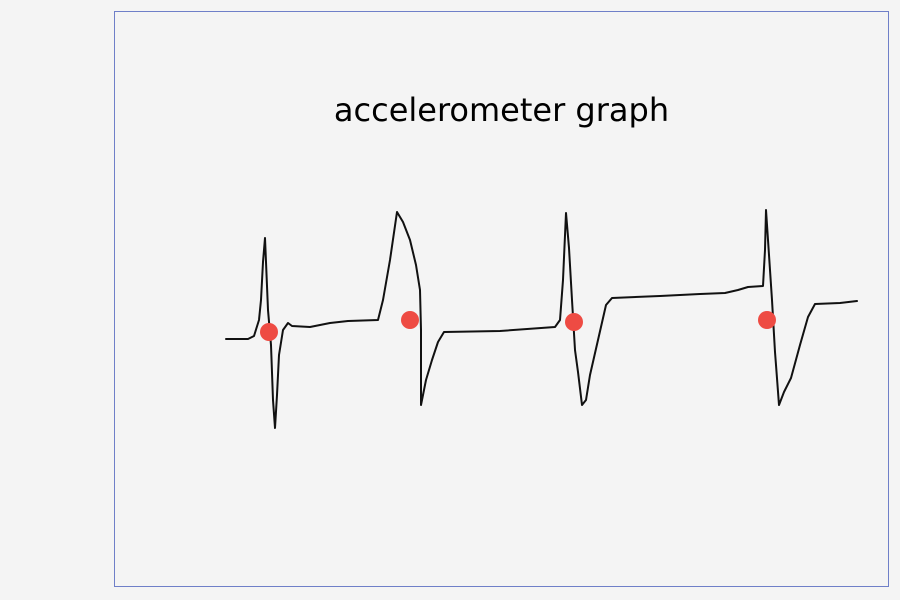 This screenshot has width=900, height=600. I want to click on graph-title: accelerometer graph, so click(501, 110).